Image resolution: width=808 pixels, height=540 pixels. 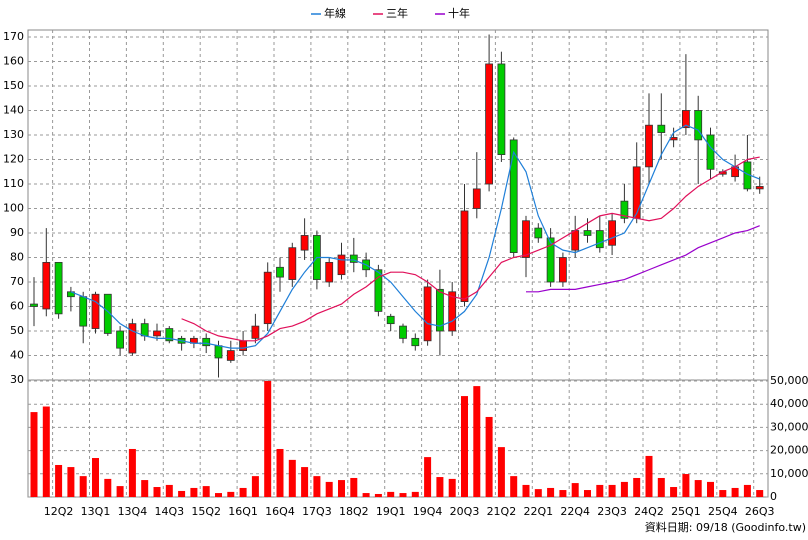 What do you see at coordinates (723, 511) in the screenshot?
I see `x-tick-label: 25Q4` at bounding box center [723, 511].